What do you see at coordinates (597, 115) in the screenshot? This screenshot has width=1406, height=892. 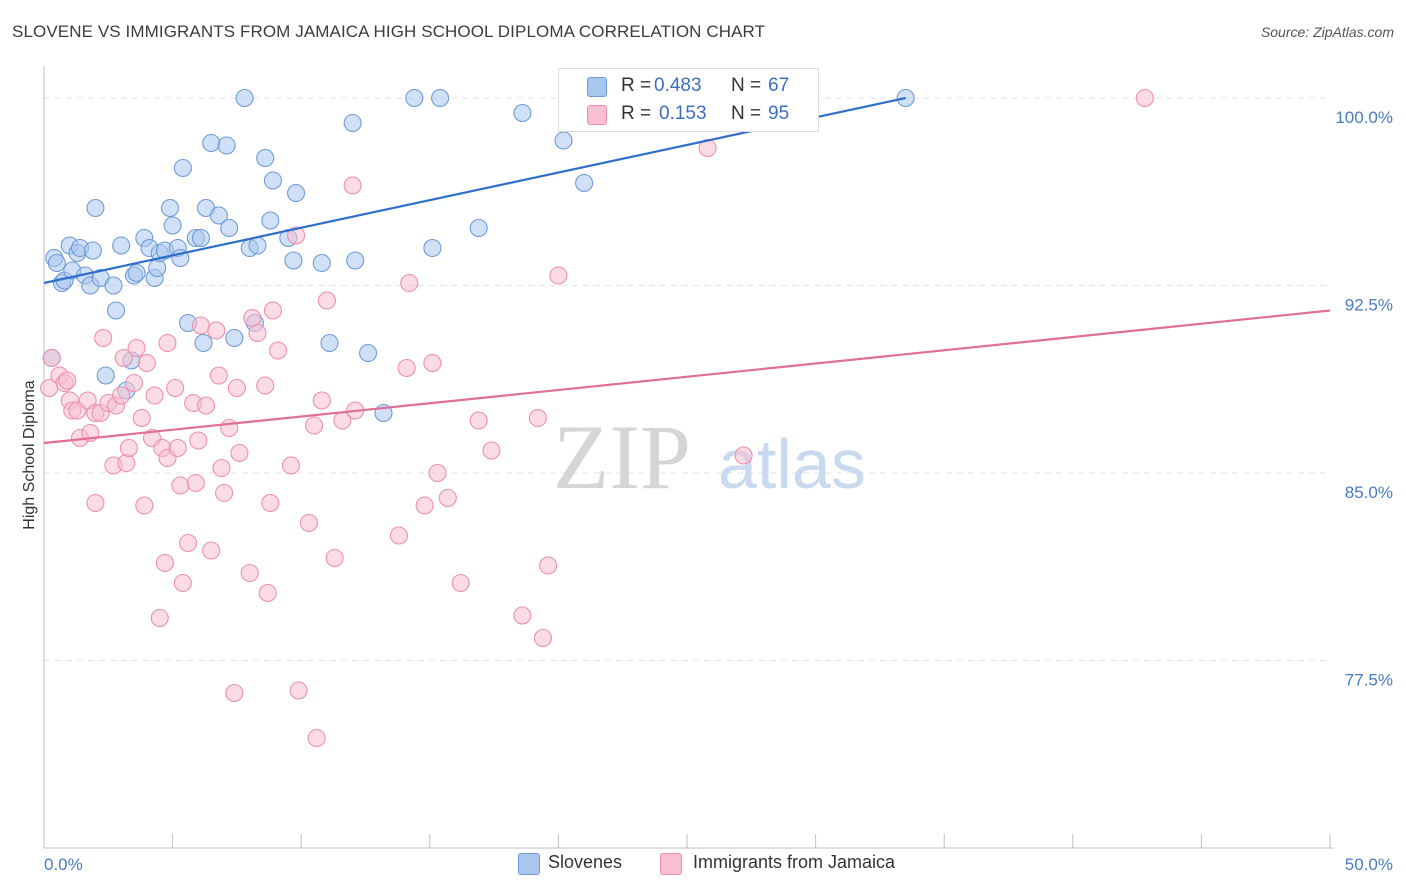 I see `legend-swatch-jamaica` at bounding box center [597, 115].